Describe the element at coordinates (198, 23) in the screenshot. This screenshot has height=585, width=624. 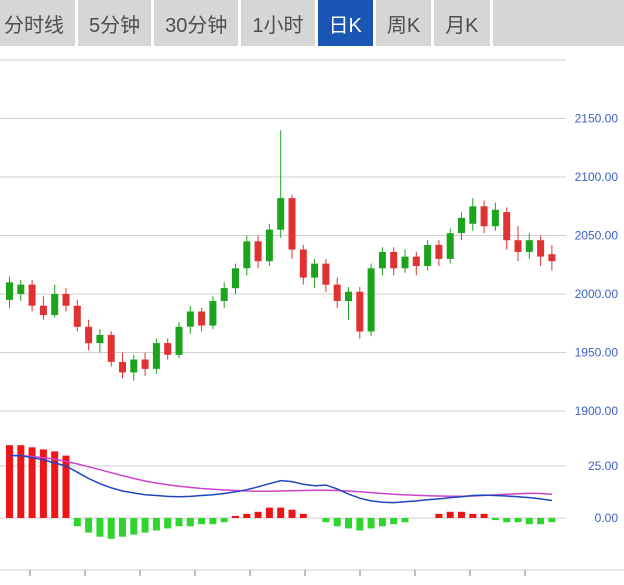
I see `tab-30min: 30分钟` at that location.